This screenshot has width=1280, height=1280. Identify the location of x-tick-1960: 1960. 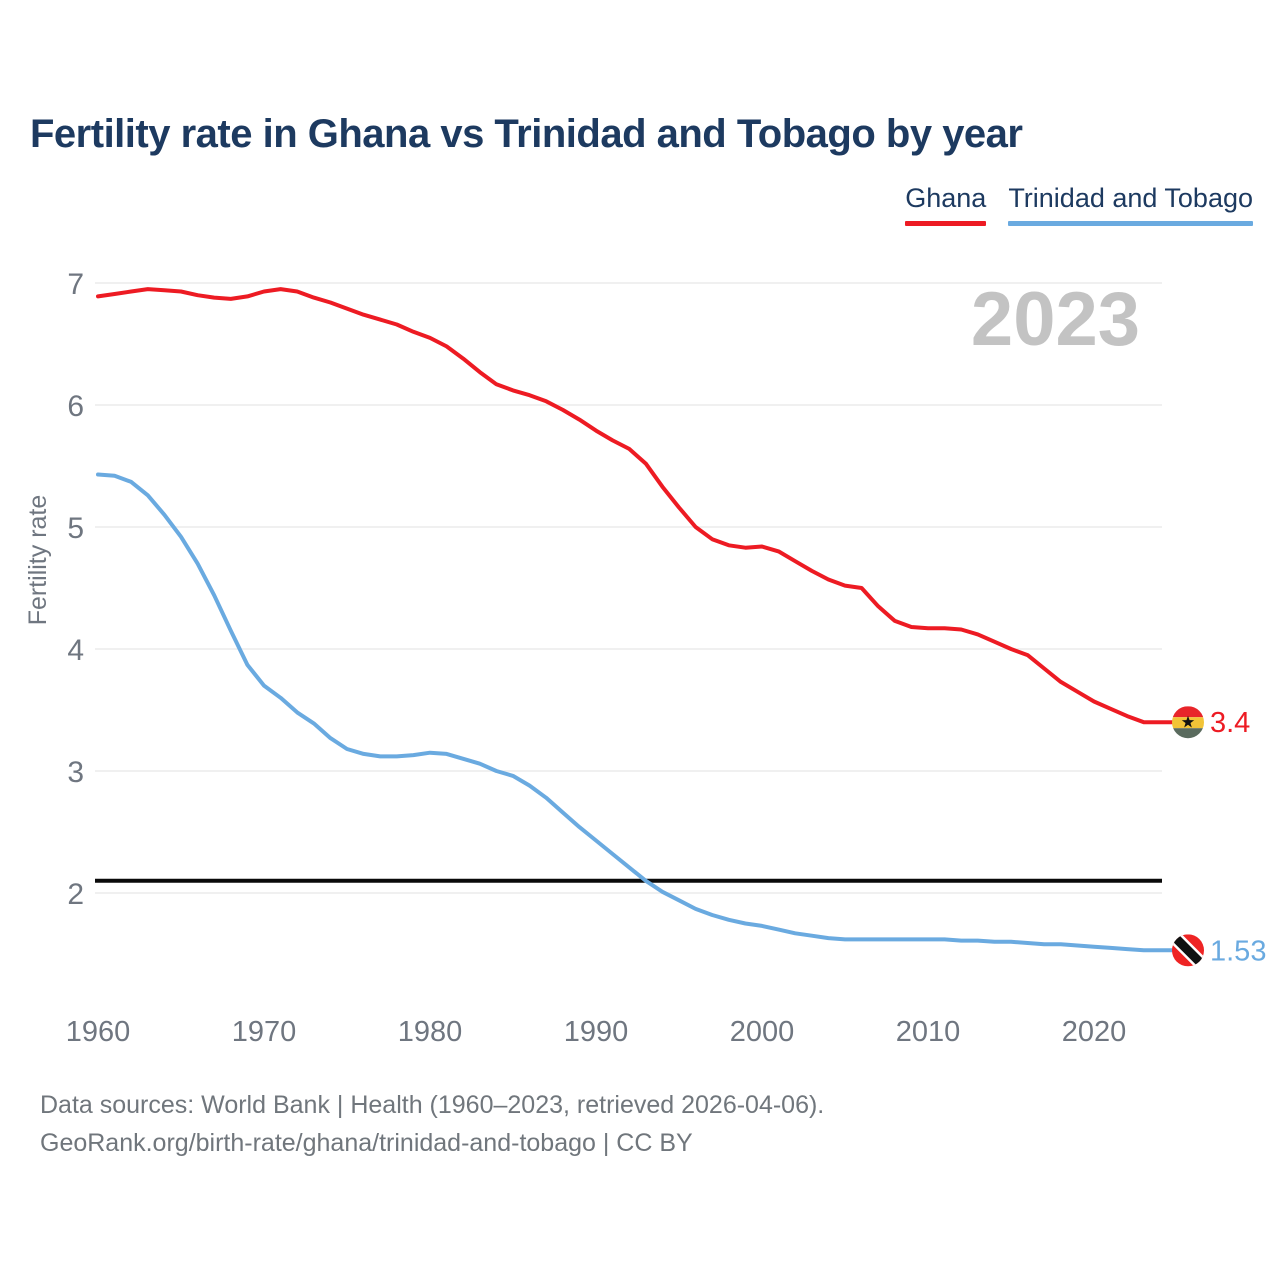
(98, 1032).